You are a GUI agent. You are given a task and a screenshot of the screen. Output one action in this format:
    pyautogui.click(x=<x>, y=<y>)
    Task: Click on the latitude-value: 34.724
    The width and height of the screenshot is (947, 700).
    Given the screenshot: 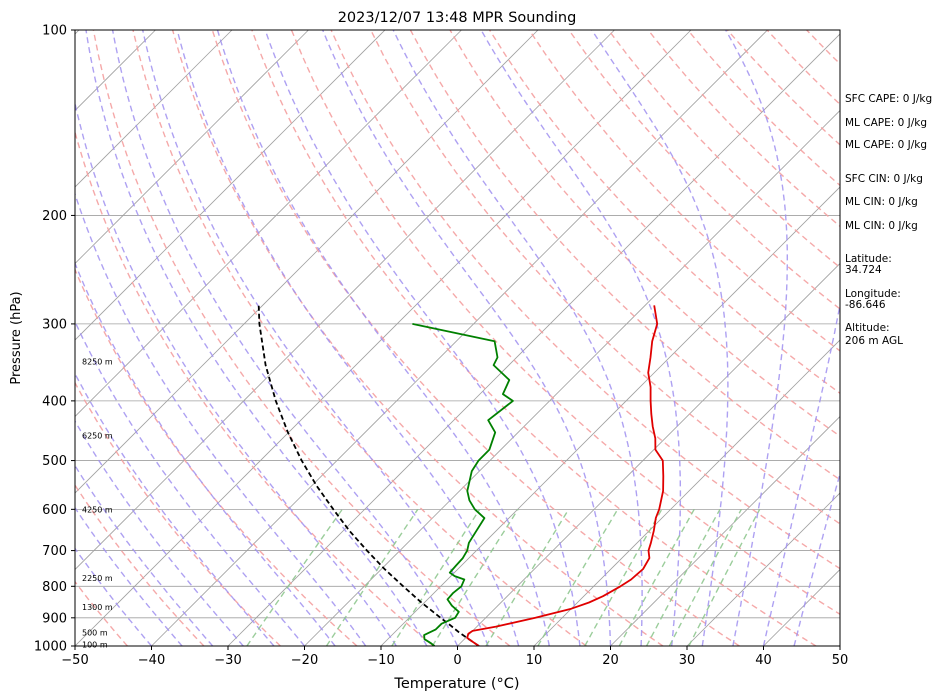 What is the action you would take?
    pyautogui.click(x=863, y=270)
    